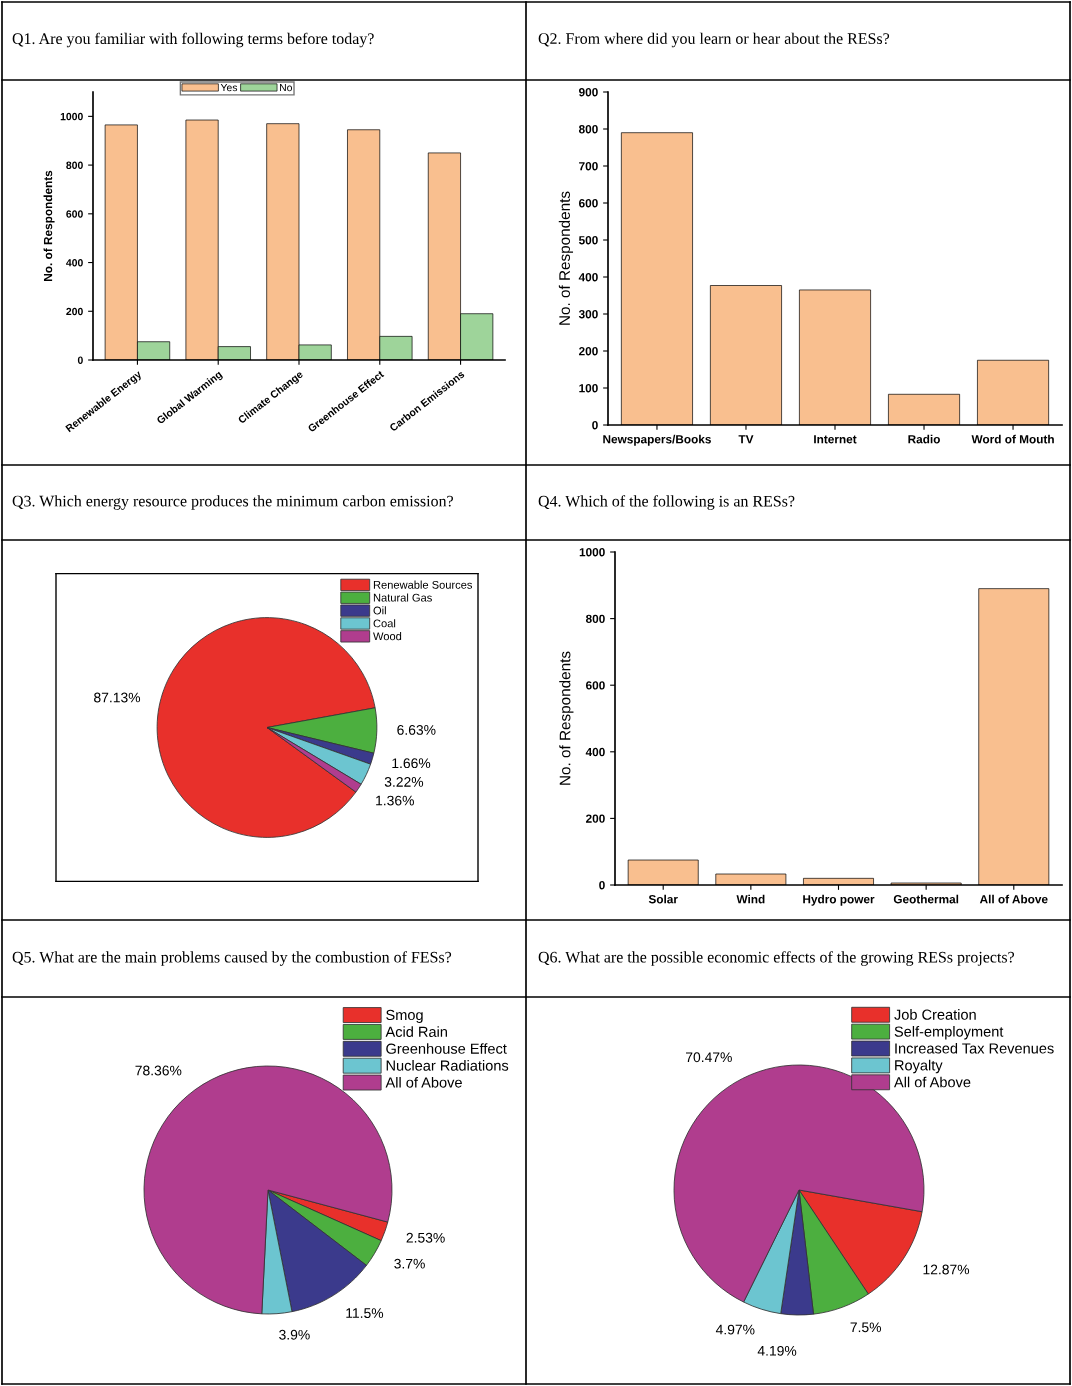 The height and width of the screenshot is (1386, 1072). I want to click on legend-label: Acid Rain, so click(416, 1031).